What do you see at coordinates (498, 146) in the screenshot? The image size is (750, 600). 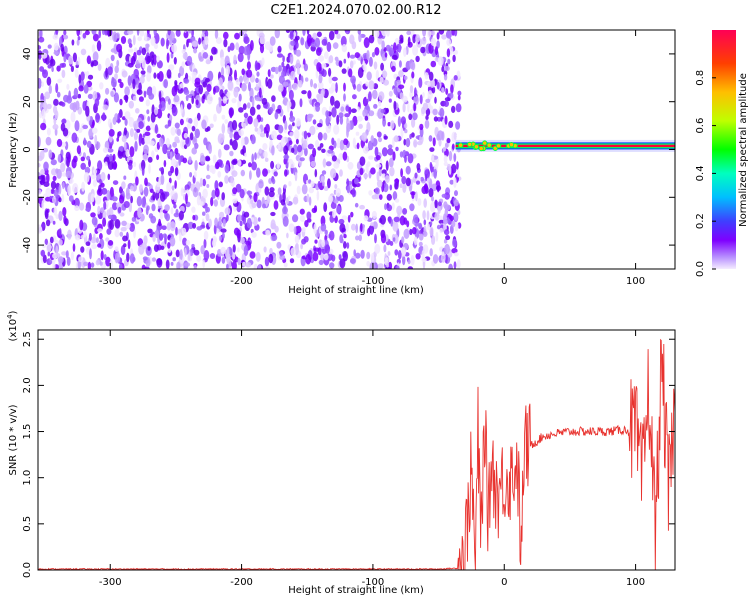 I see `carrier-blob` at bounding box center [498, 146].